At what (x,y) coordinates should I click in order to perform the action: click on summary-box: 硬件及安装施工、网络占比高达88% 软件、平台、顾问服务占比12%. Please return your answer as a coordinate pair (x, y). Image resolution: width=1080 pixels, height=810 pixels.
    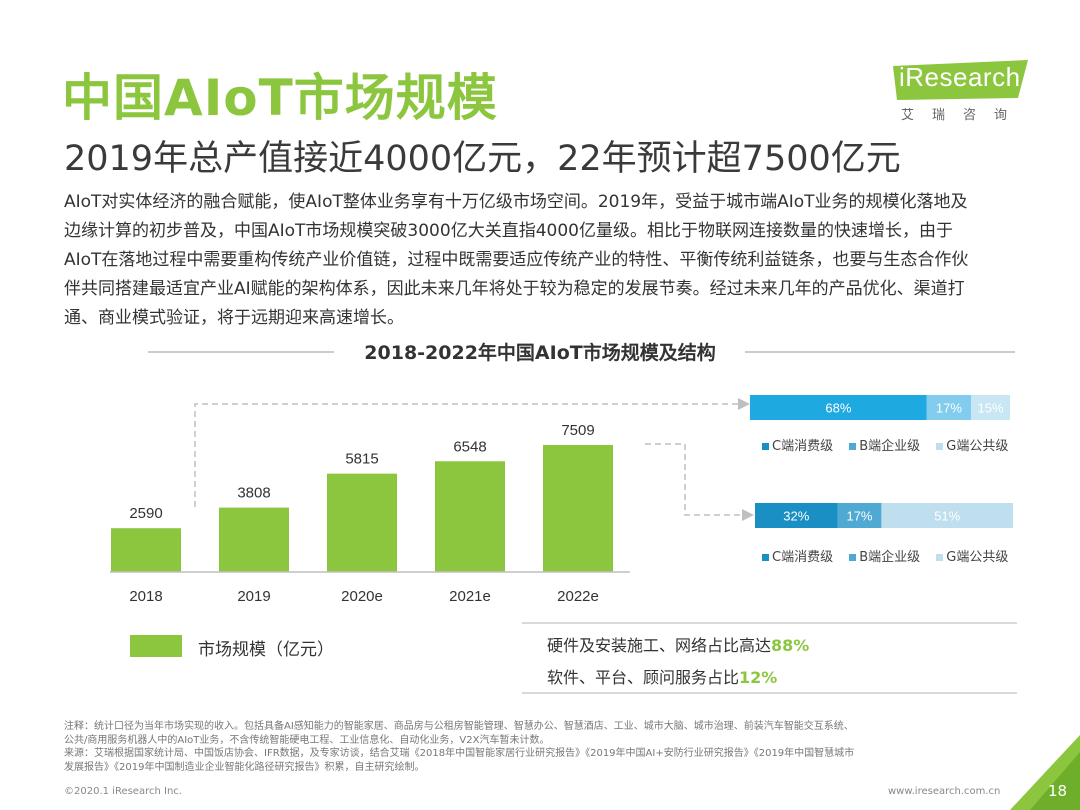
    Looking at the image, I should click on (769, 658).